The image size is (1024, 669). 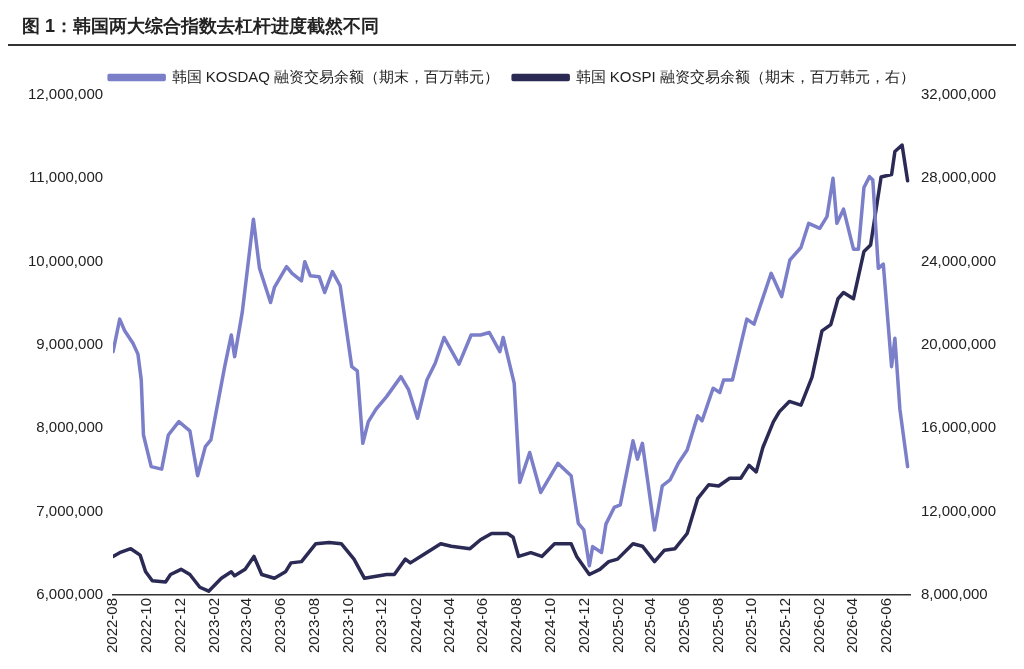 What do you see at coordinates (66, 94) in the screenshot?
I see `y-tick-label: 12,000,000` at bounding box center [66, 94].